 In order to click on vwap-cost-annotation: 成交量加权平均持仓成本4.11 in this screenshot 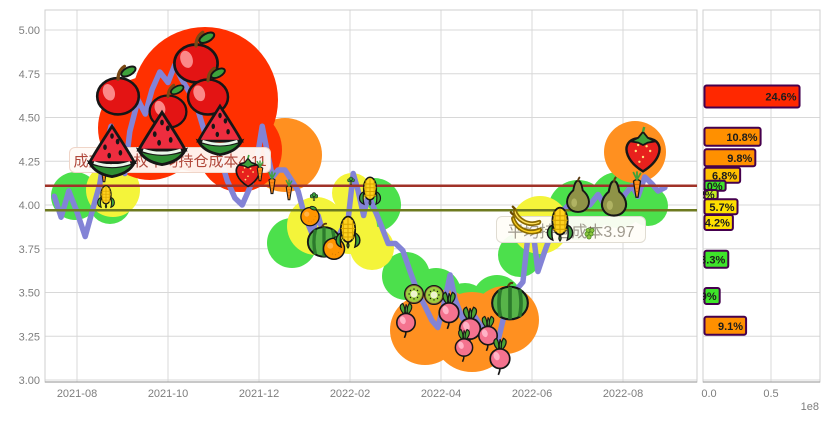, I will do `click(170, 160)`.